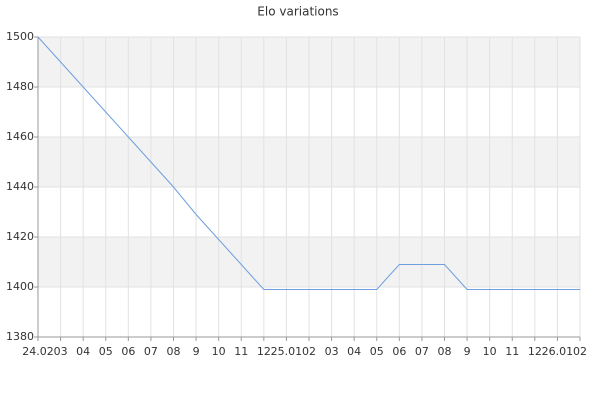 This screenshot has width=600, height=400. I want to click on y-tick-label: 1500, so click(20, 36).